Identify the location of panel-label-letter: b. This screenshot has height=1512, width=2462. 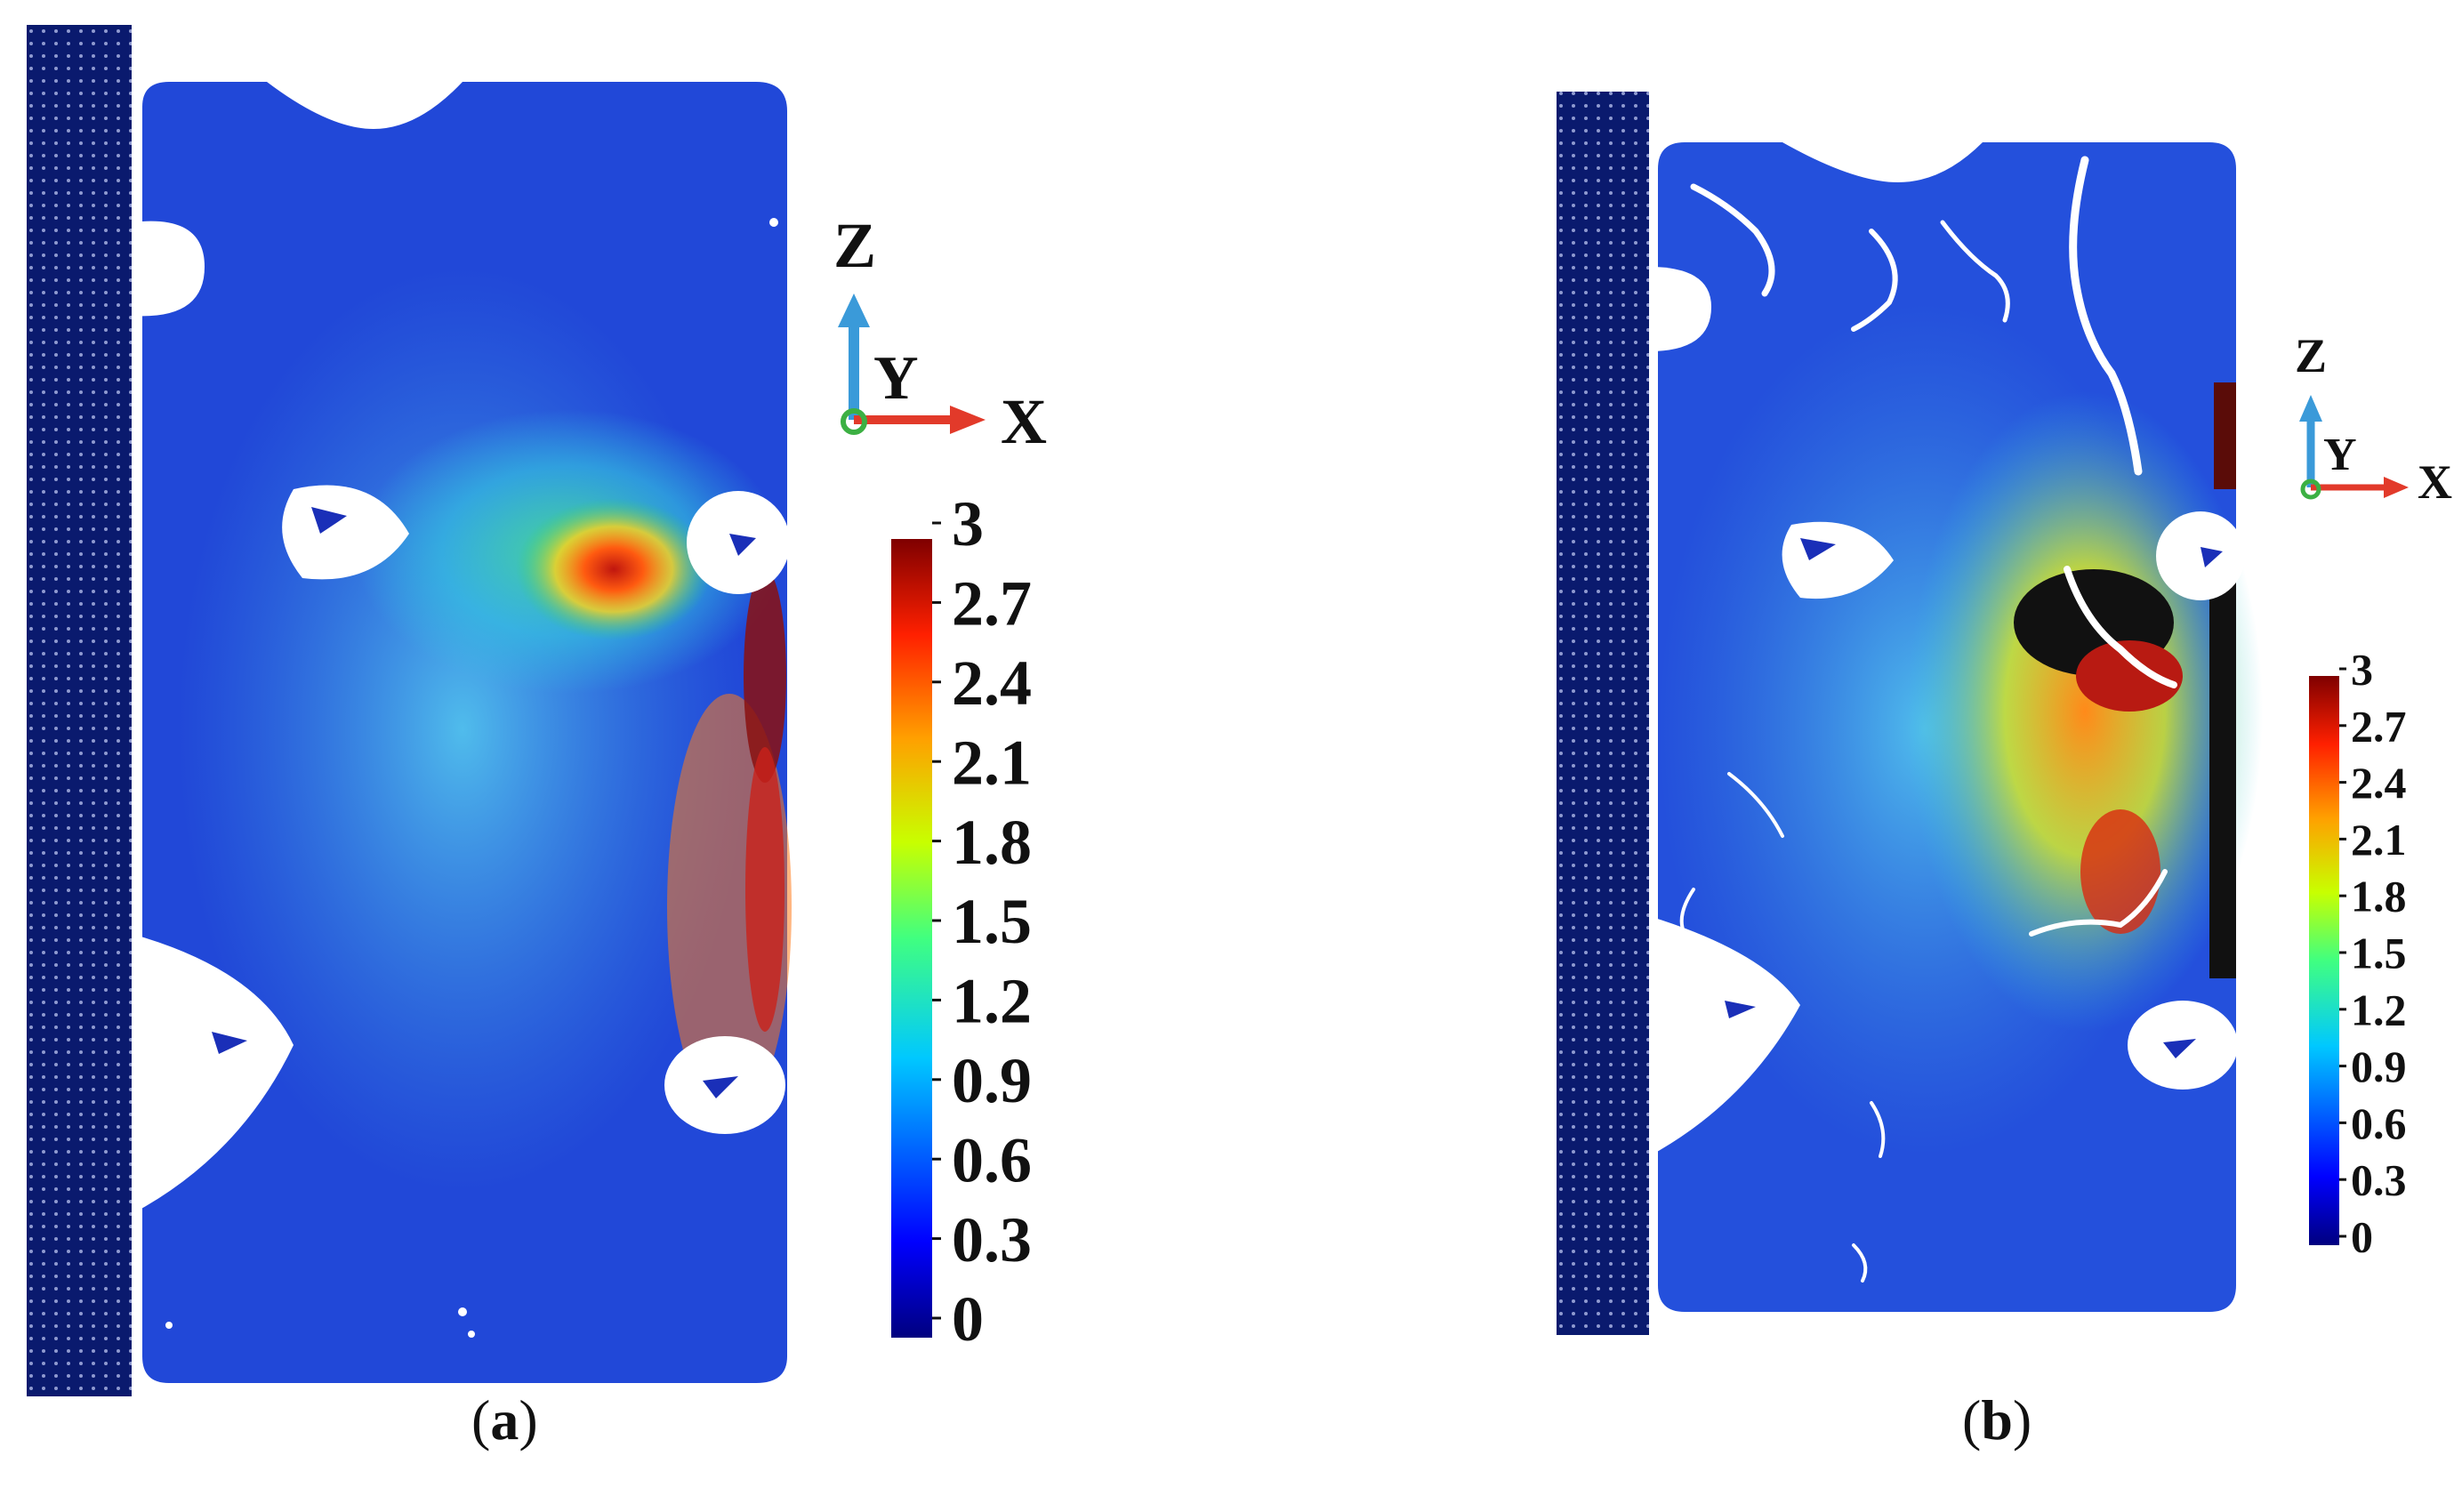
(1997, 1420).